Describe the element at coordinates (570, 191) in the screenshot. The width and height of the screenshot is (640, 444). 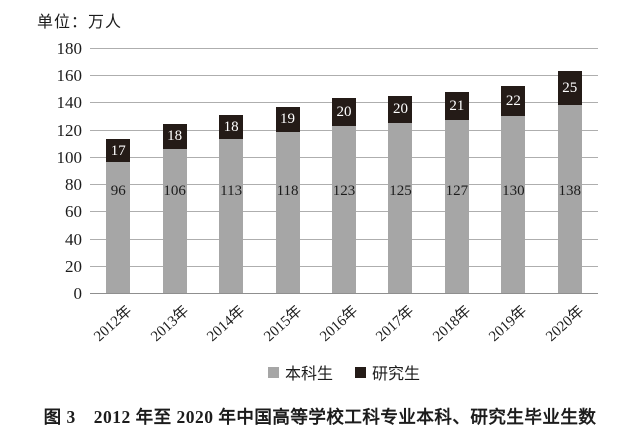
I see `undergraduate-value-label: 138` at that location.